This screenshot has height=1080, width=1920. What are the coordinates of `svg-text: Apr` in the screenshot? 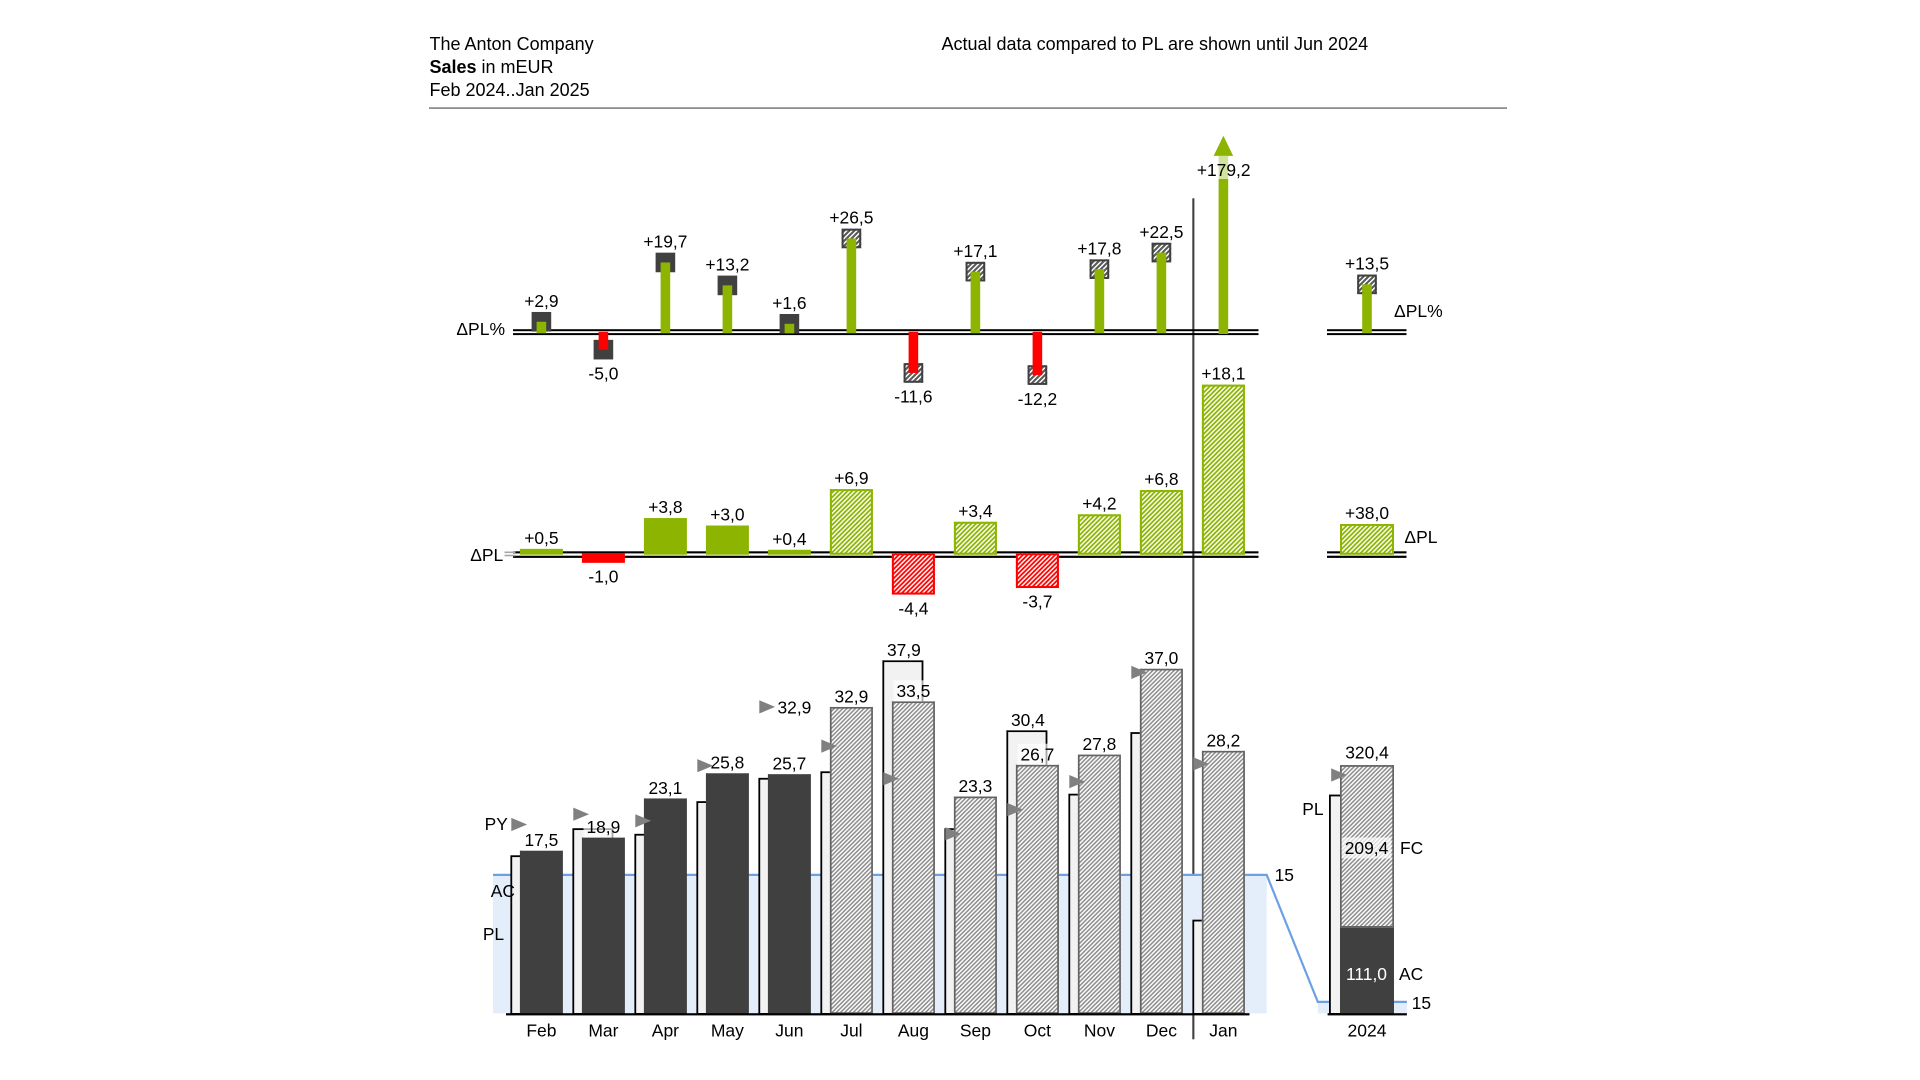 It's located at (665, 1031).